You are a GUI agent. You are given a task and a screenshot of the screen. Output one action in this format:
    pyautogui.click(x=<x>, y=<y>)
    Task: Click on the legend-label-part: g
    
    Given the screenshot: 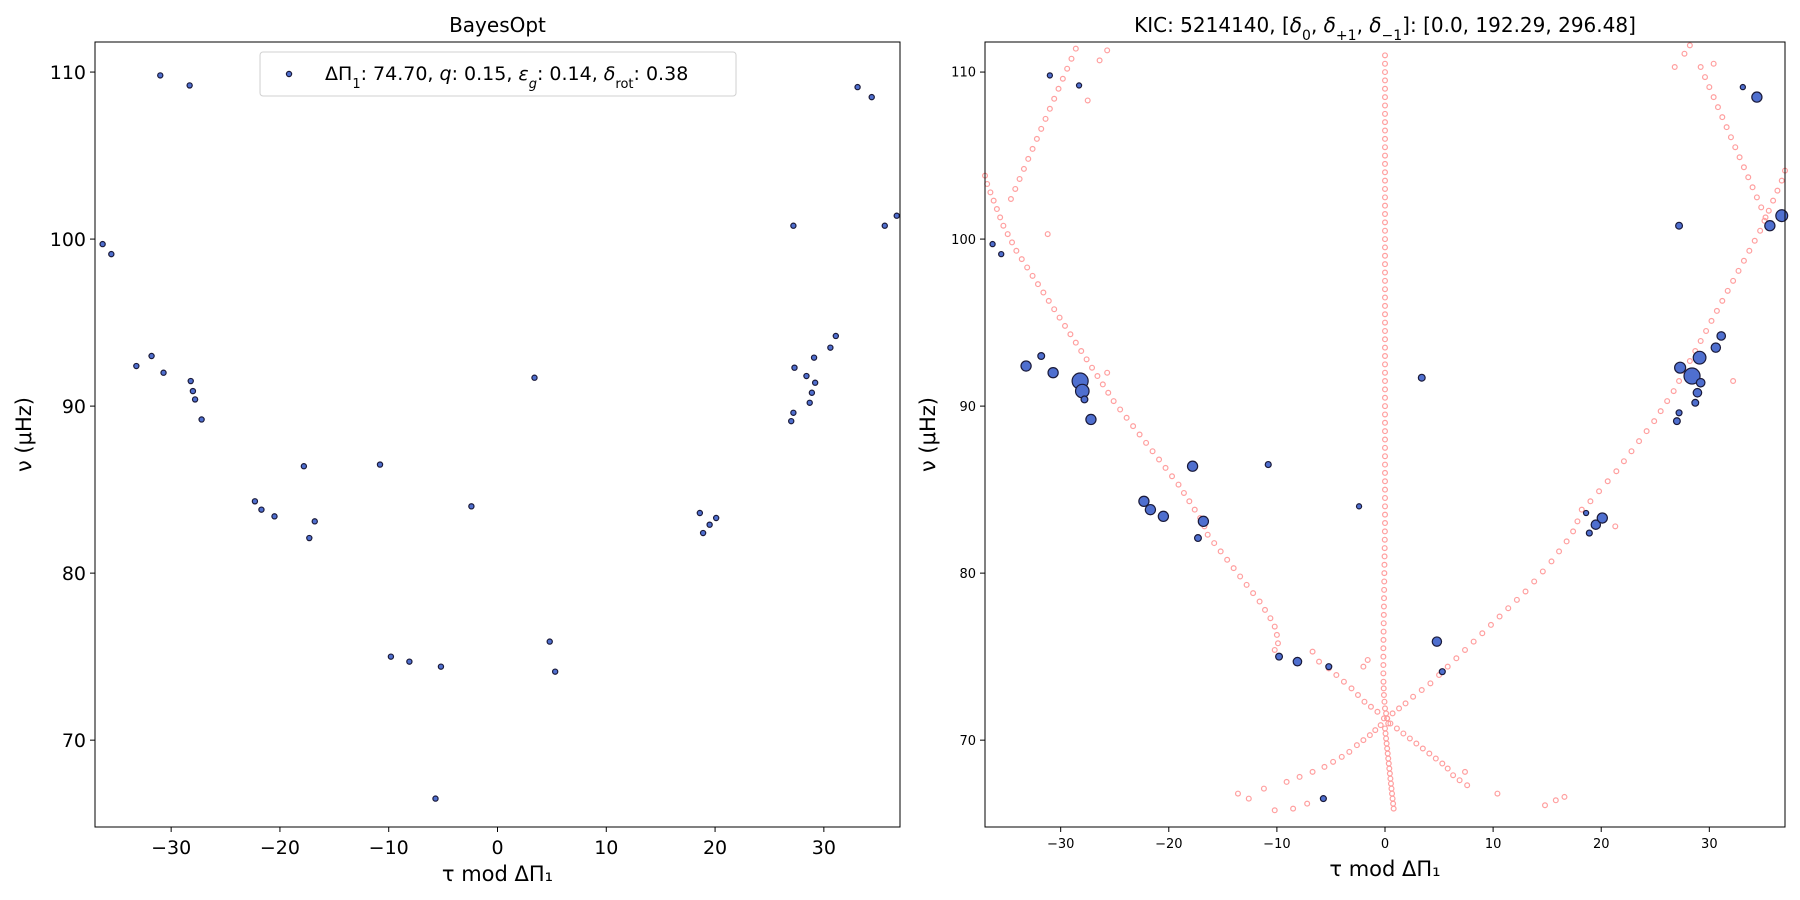 What is the action you would take?
    pyautogui.click(x=533, y=84)
    